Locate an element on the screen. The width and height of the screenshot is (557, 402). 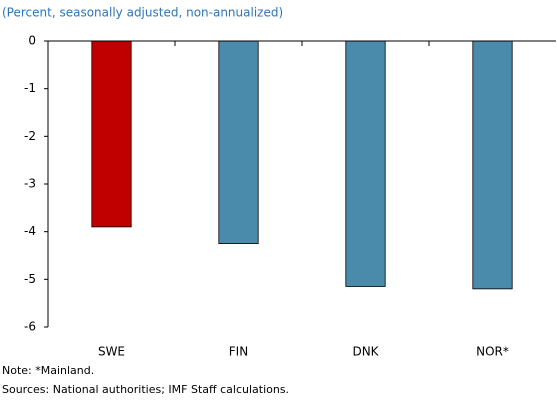
y-tick-label: -6 is located at coordinates (30, 327).